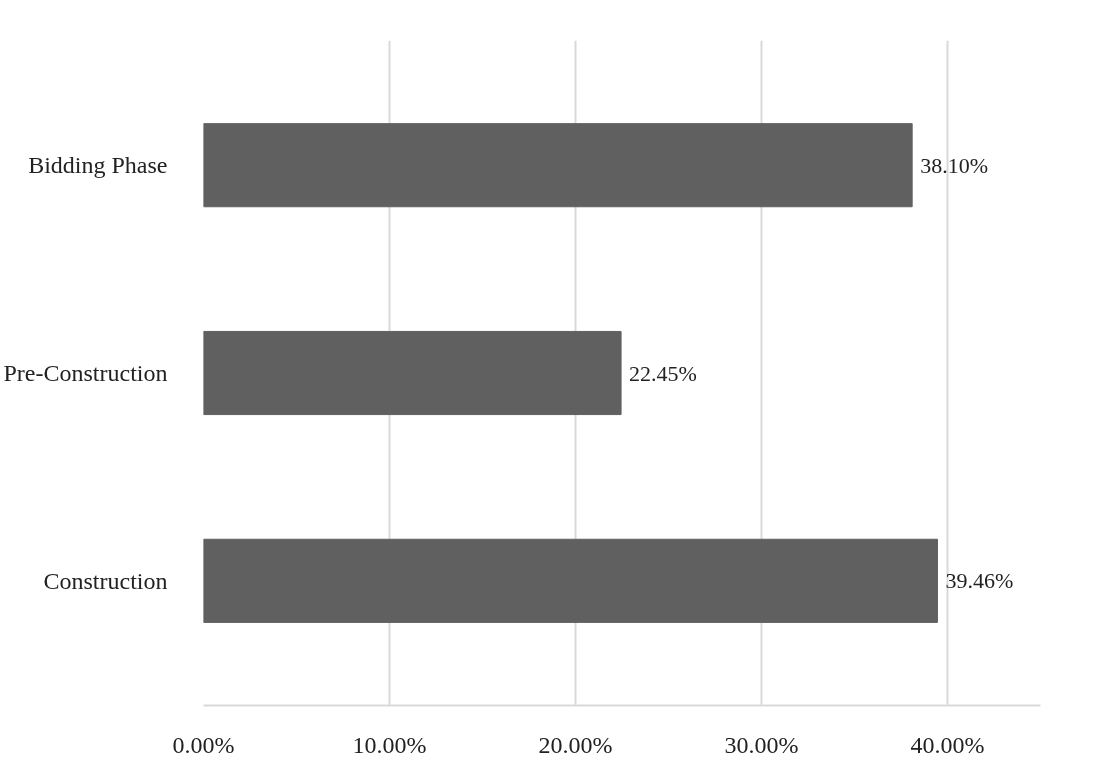 The image size is (1094, 770). Describe the element at coordinates (85, 373) in the screenshot. I see `y-tick-label: Pre-Construction` at that location.